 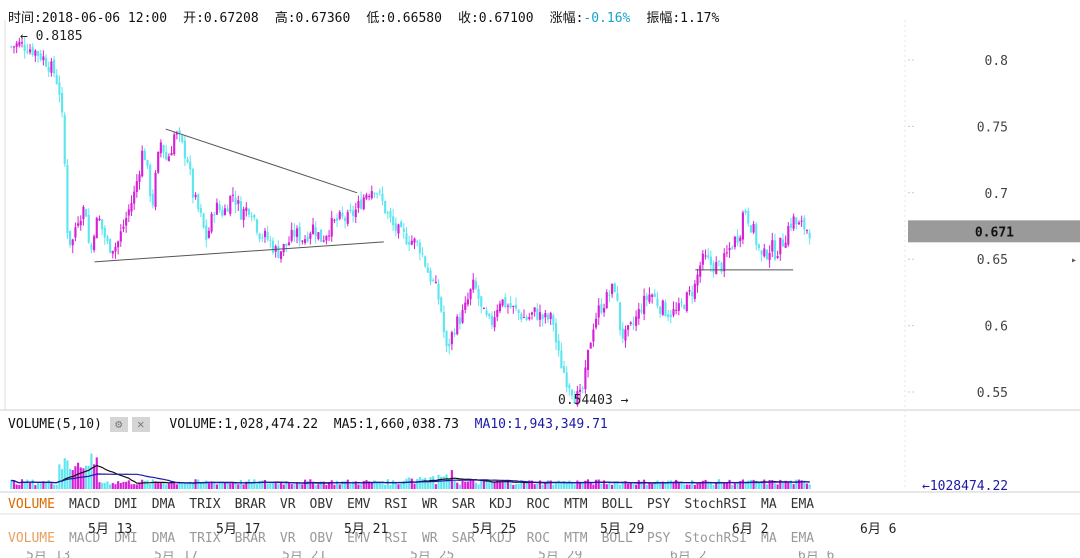 I want to click on tab-ma: MA, so click(x=769, y=504).